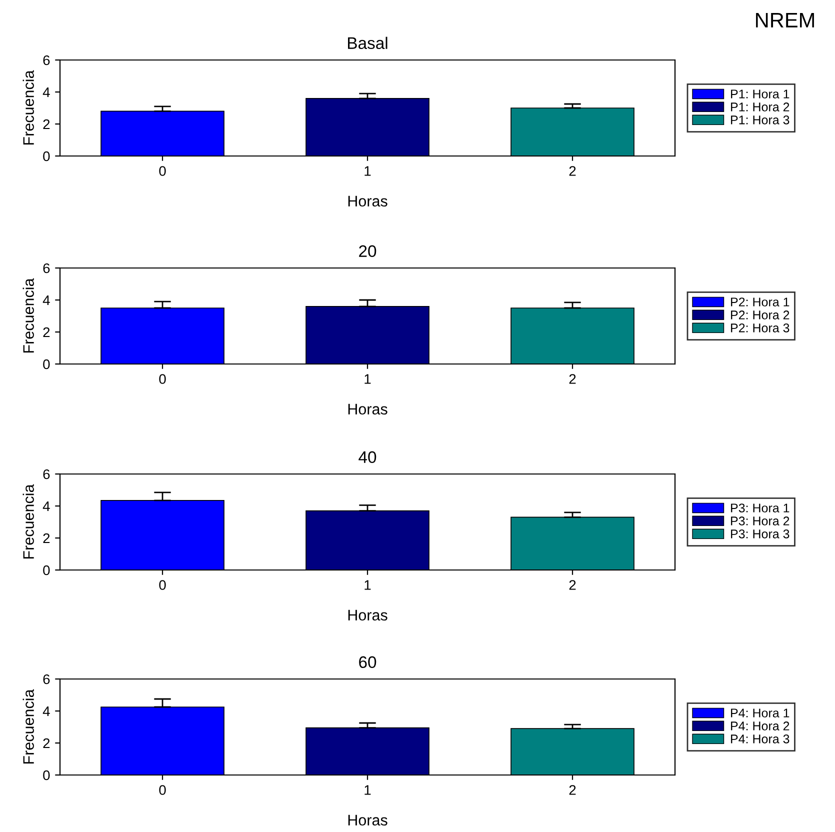 The height and width of the screenshot is (832, 835). What do you see at coordinates (368, 43) in the screenshot?
I see `chart-title: Basal` at bounding box center [368, 43].